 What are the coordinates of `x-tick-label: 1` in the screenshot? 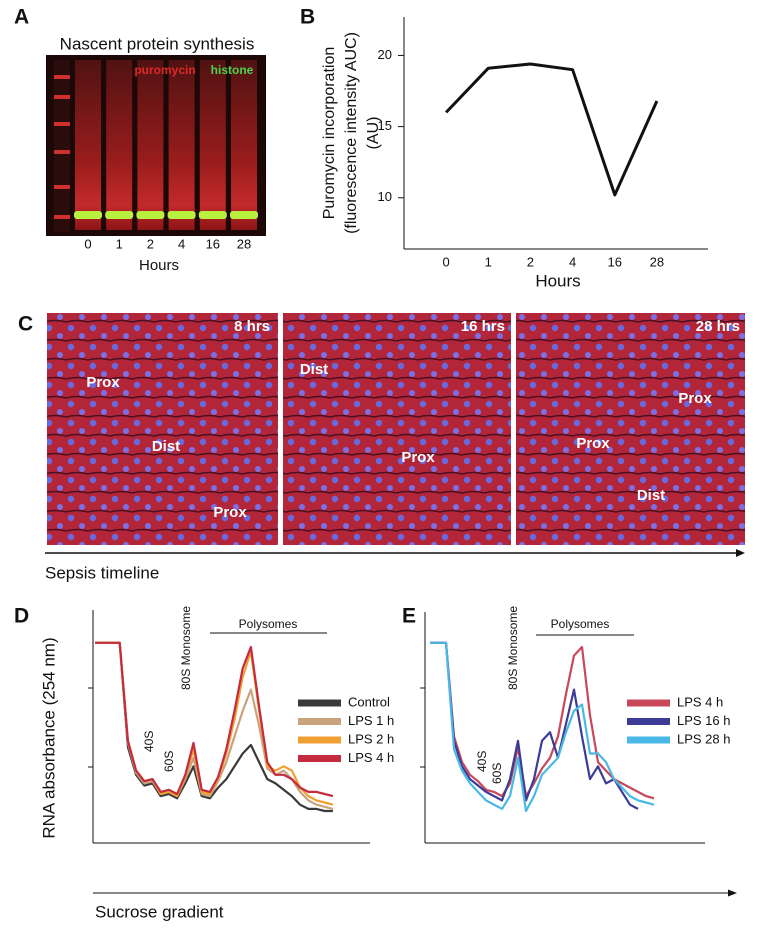 It's located at (488, 261).